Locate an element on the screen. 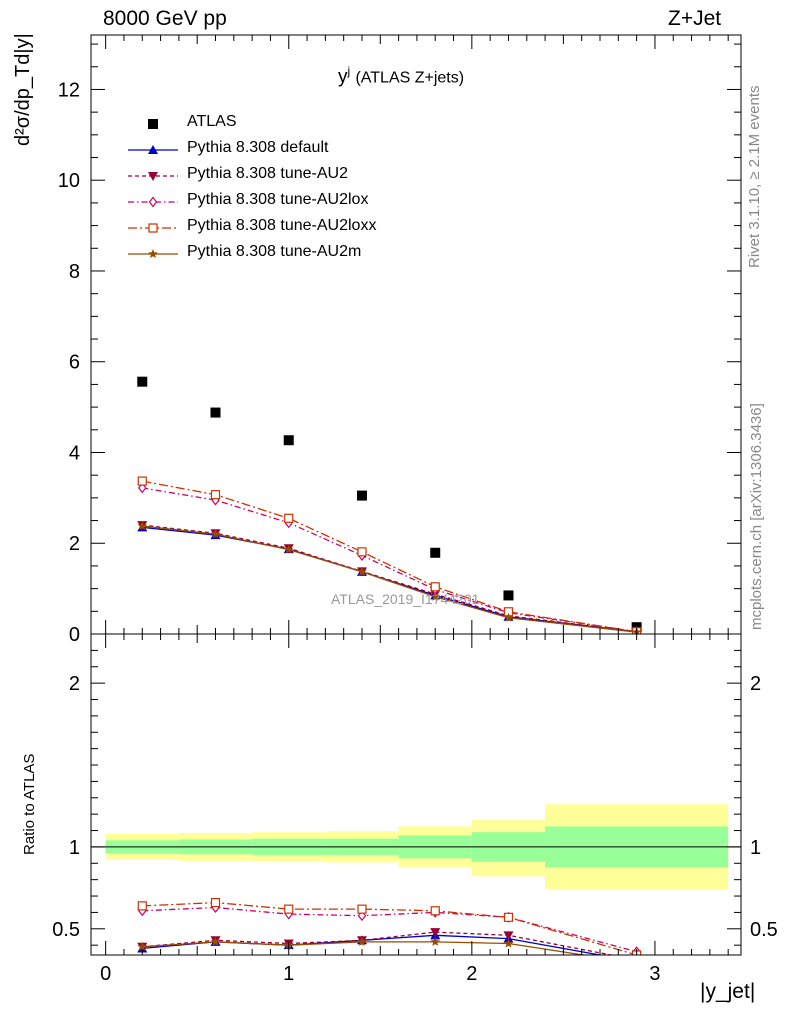 This screenshot has height=1024, width=786. legend-entry-pythia-8-308-tune-au2lox: Pythia 8.308 tune-AU2lox is located at coordinates (288, 202).